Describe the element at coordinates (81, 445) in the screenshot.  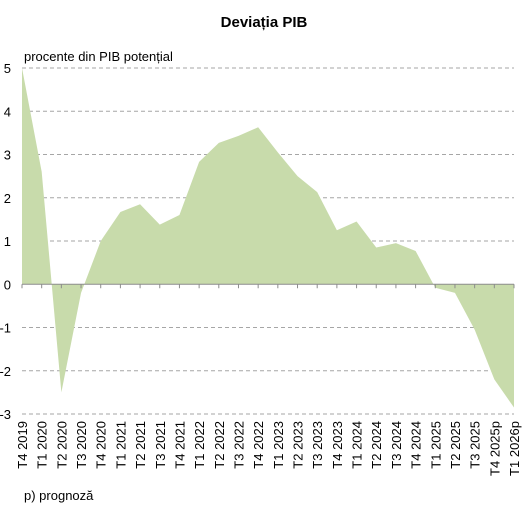
I see `x-tick-label: T3 2020` at that location.